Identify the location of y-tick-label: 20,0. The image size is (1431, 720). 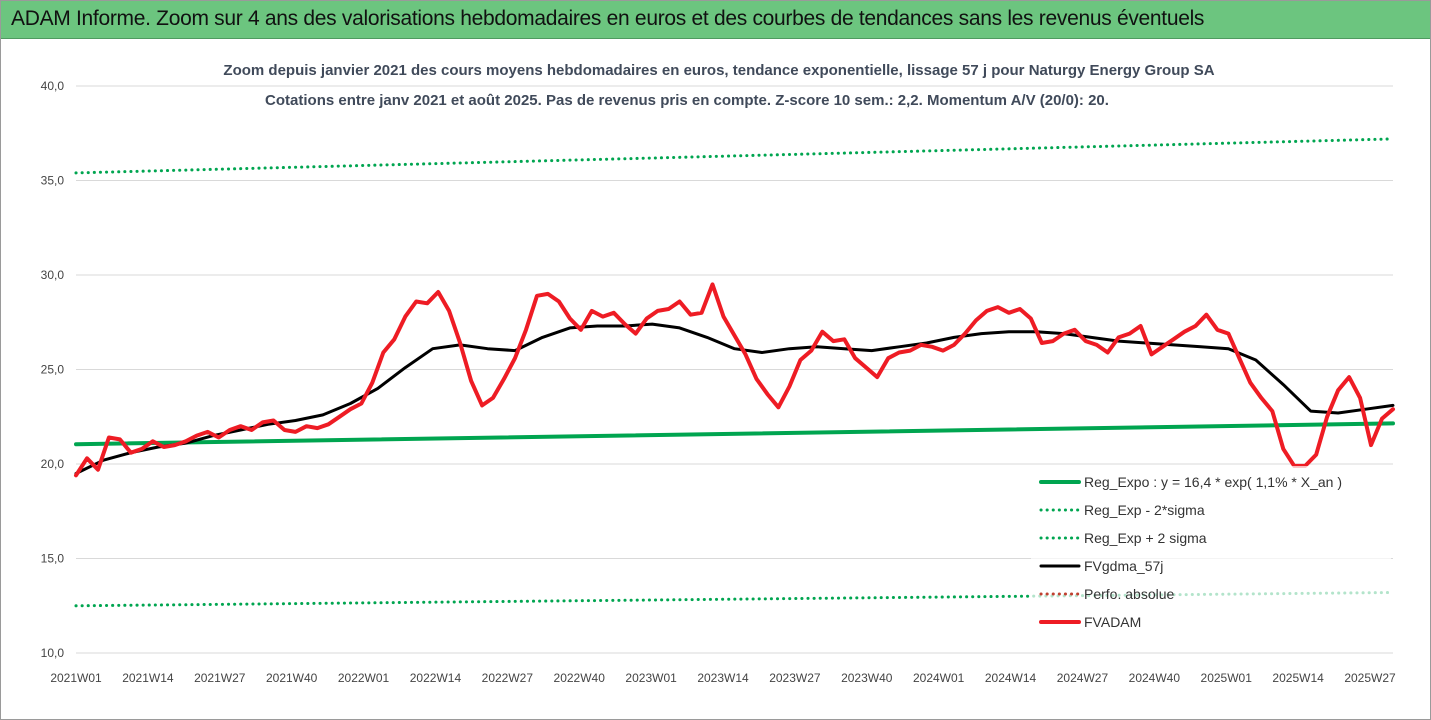
(53, 464).